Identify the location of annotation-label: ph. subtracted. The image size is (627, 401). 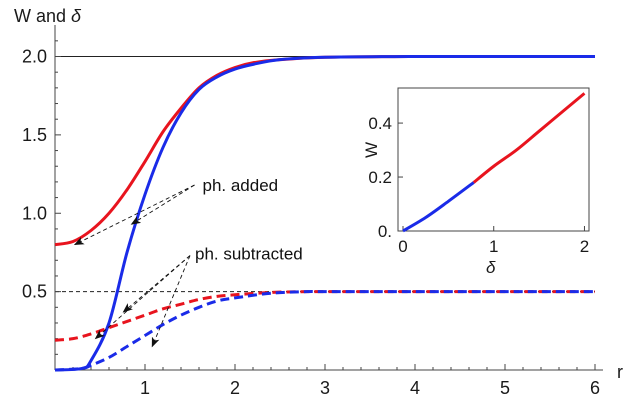
(249, 254).